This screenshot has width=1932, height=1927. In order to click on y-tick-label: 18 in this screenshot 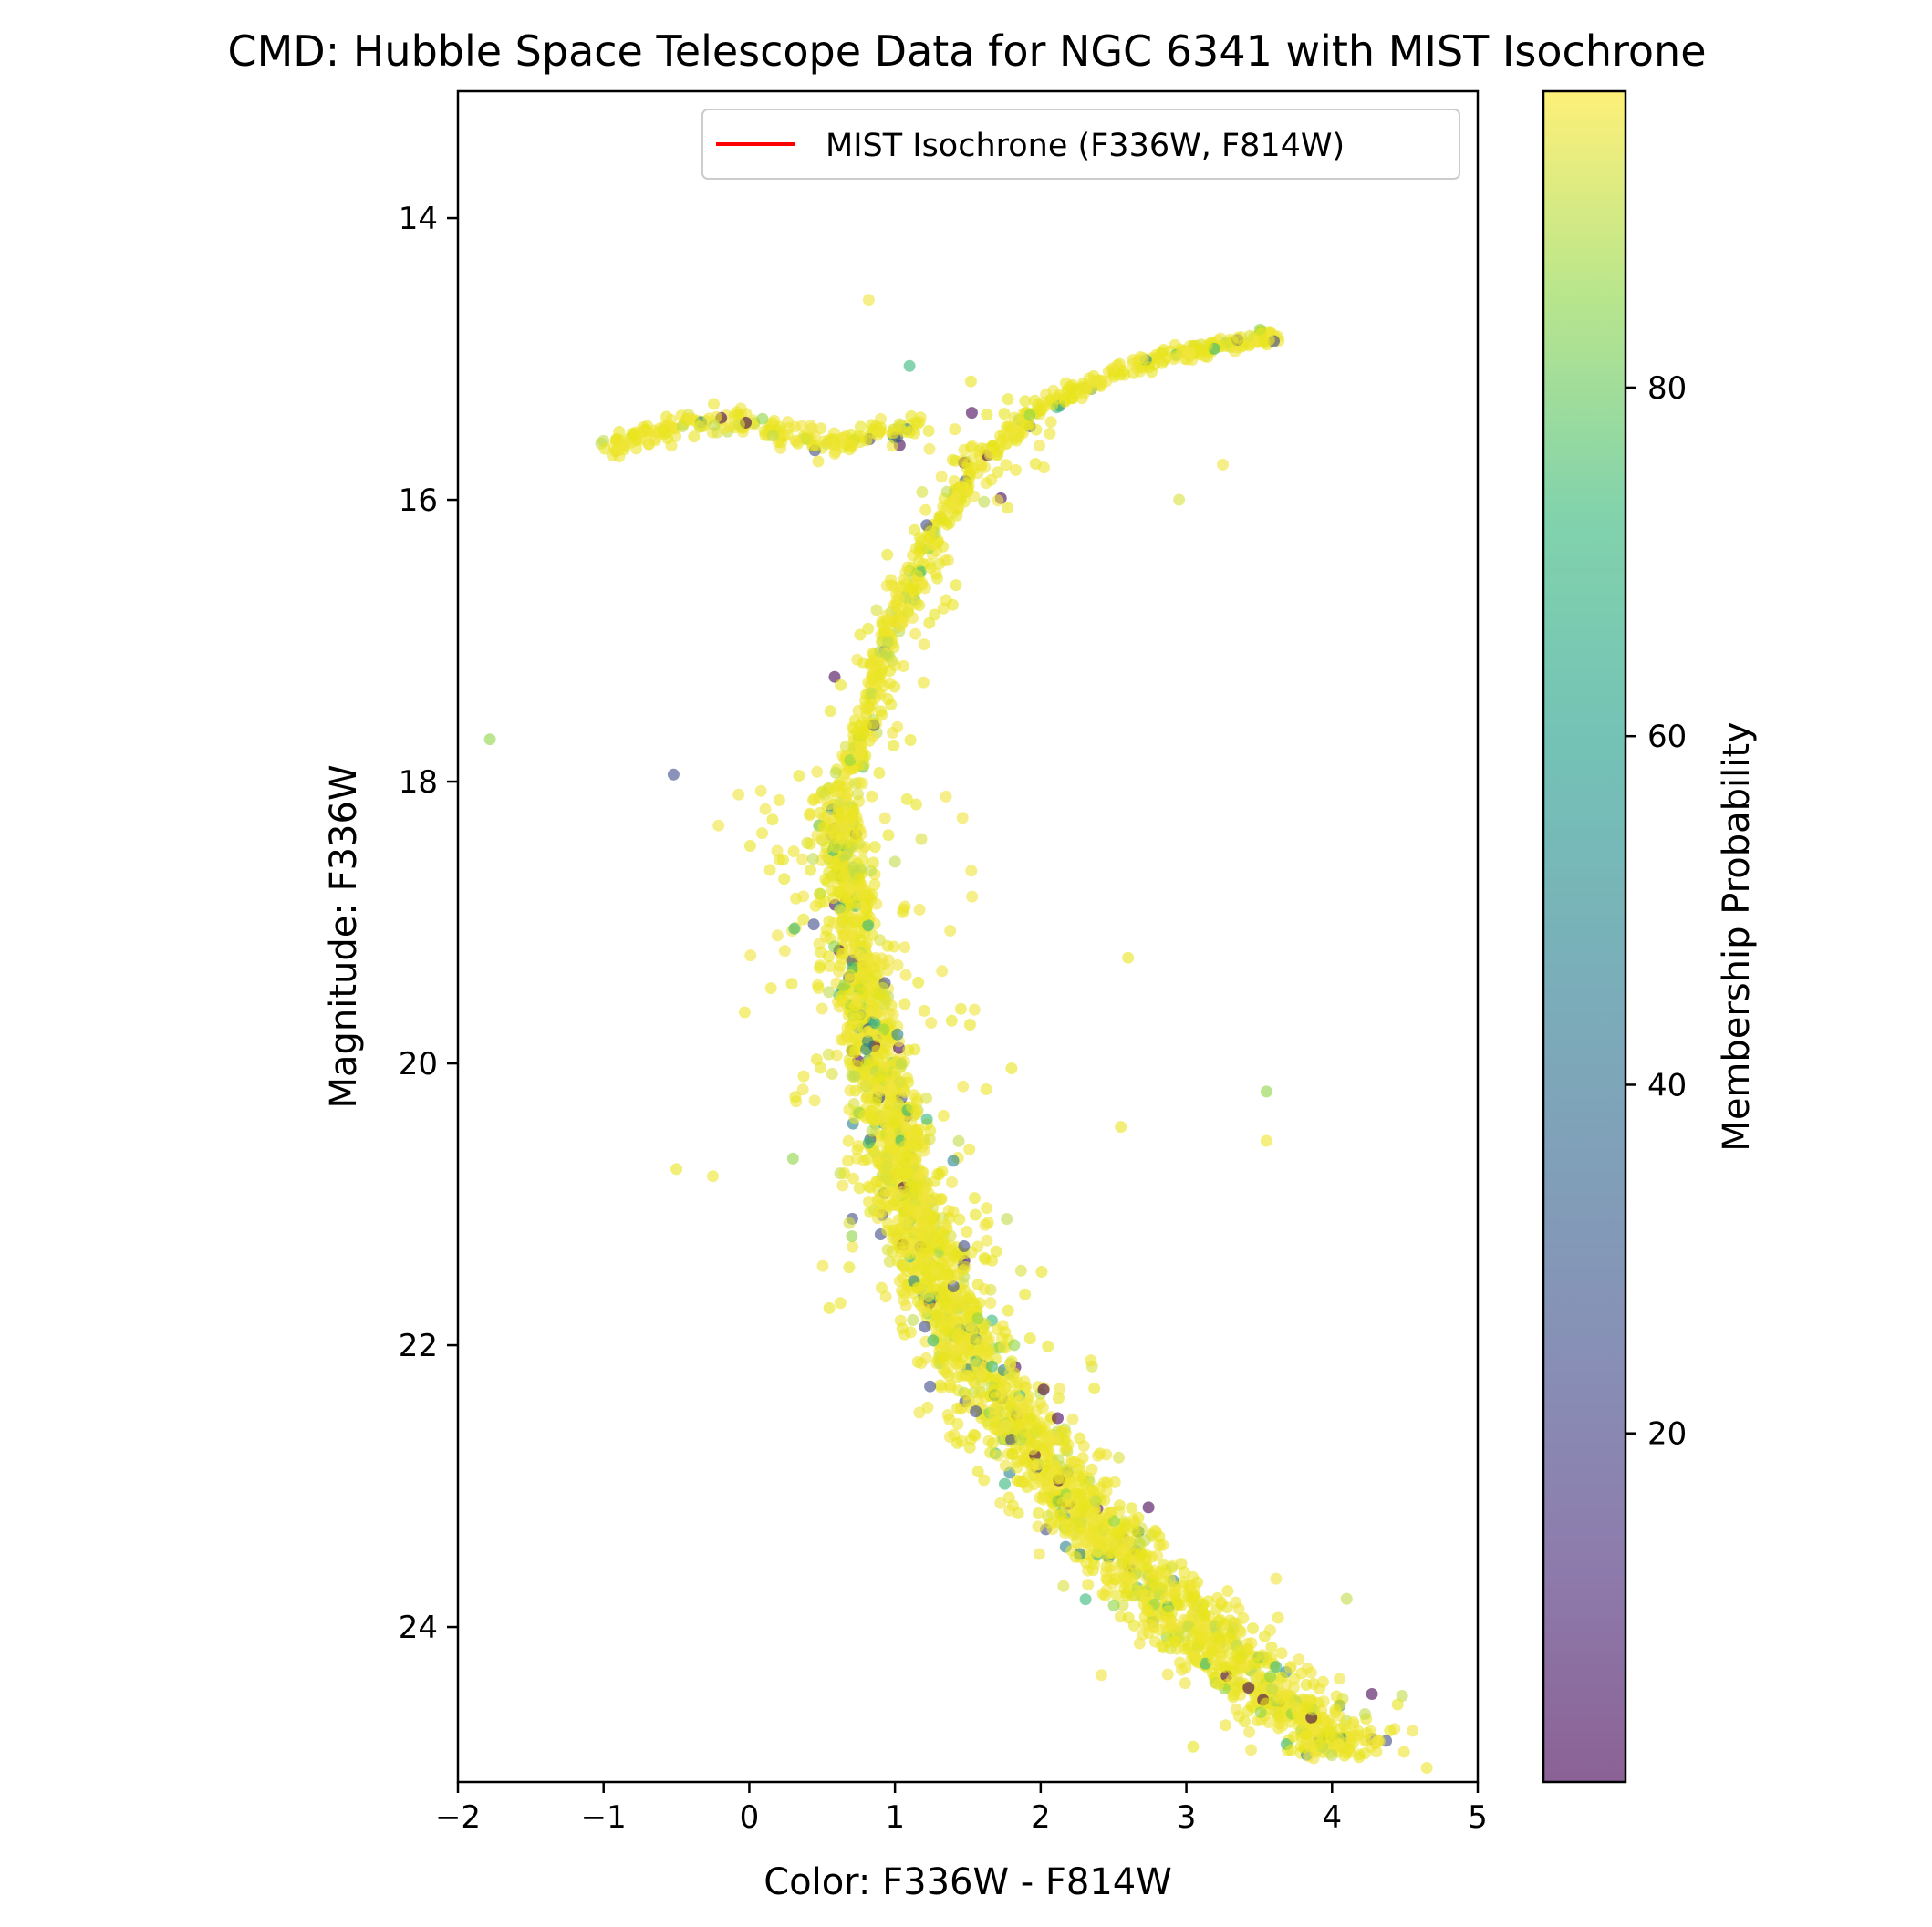, I will do `click(418, 783)`.